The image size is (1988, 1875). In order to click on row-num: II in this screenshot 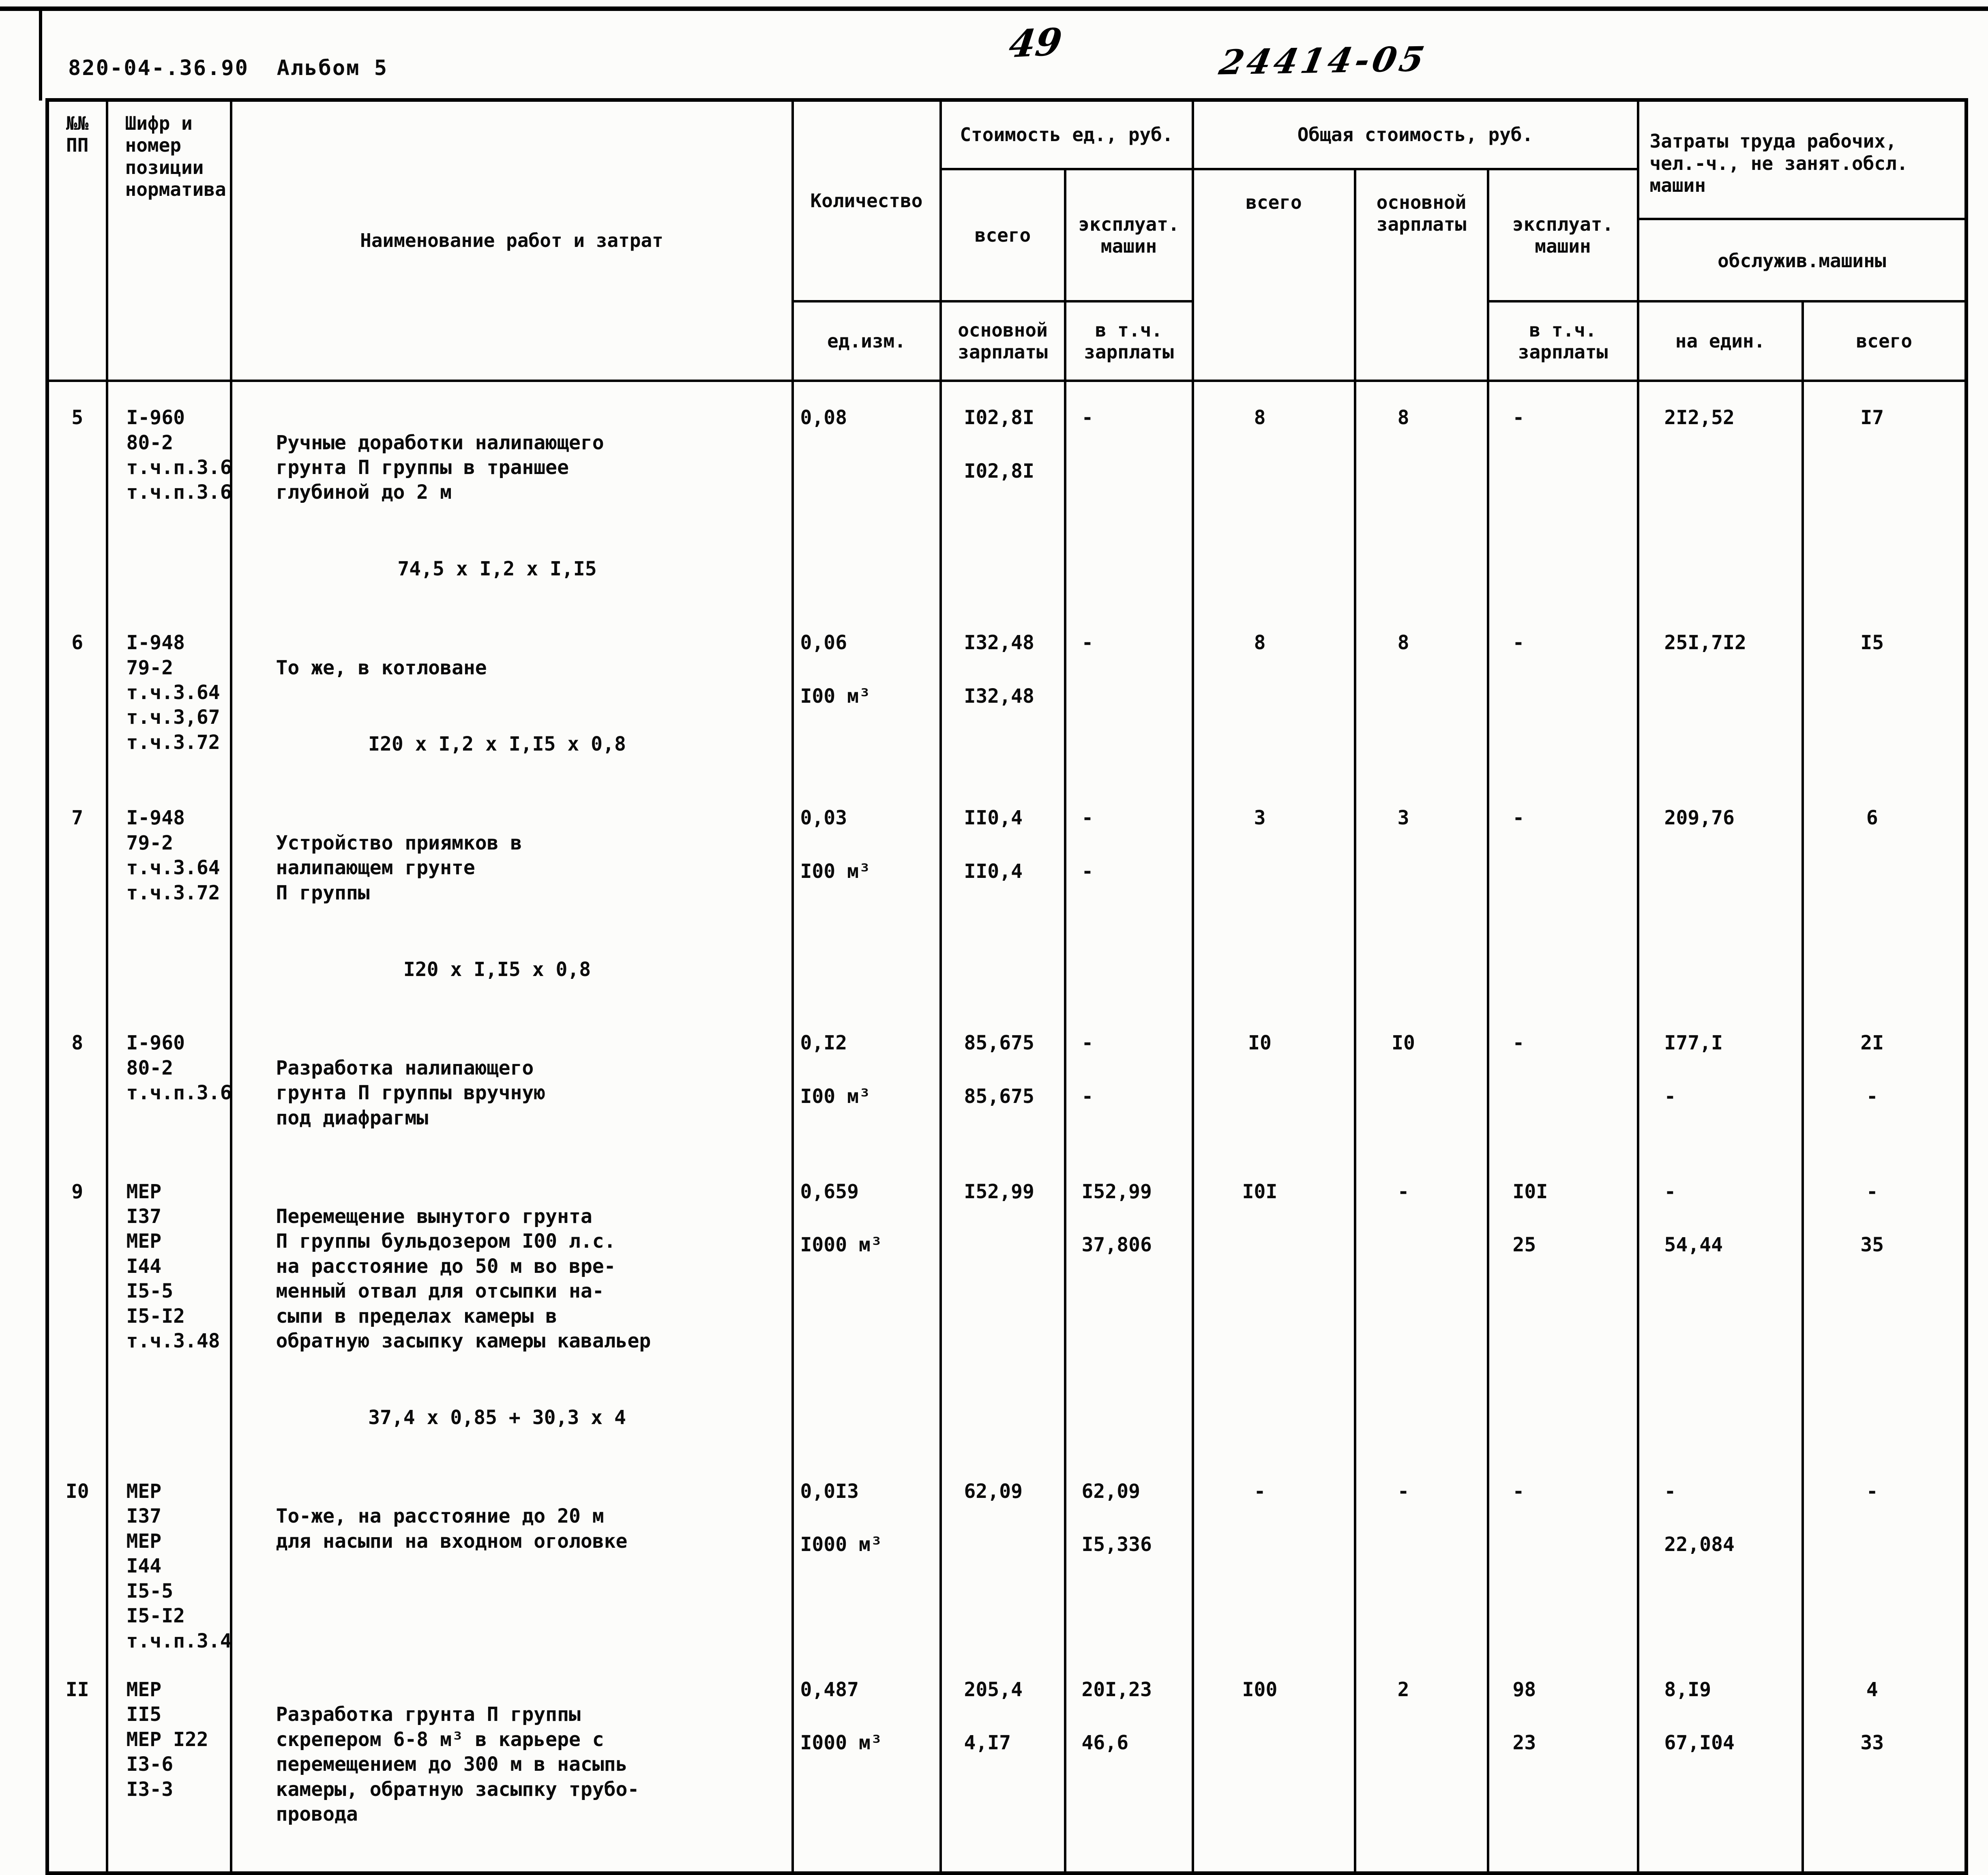, I will do `click(77, 1764)`.